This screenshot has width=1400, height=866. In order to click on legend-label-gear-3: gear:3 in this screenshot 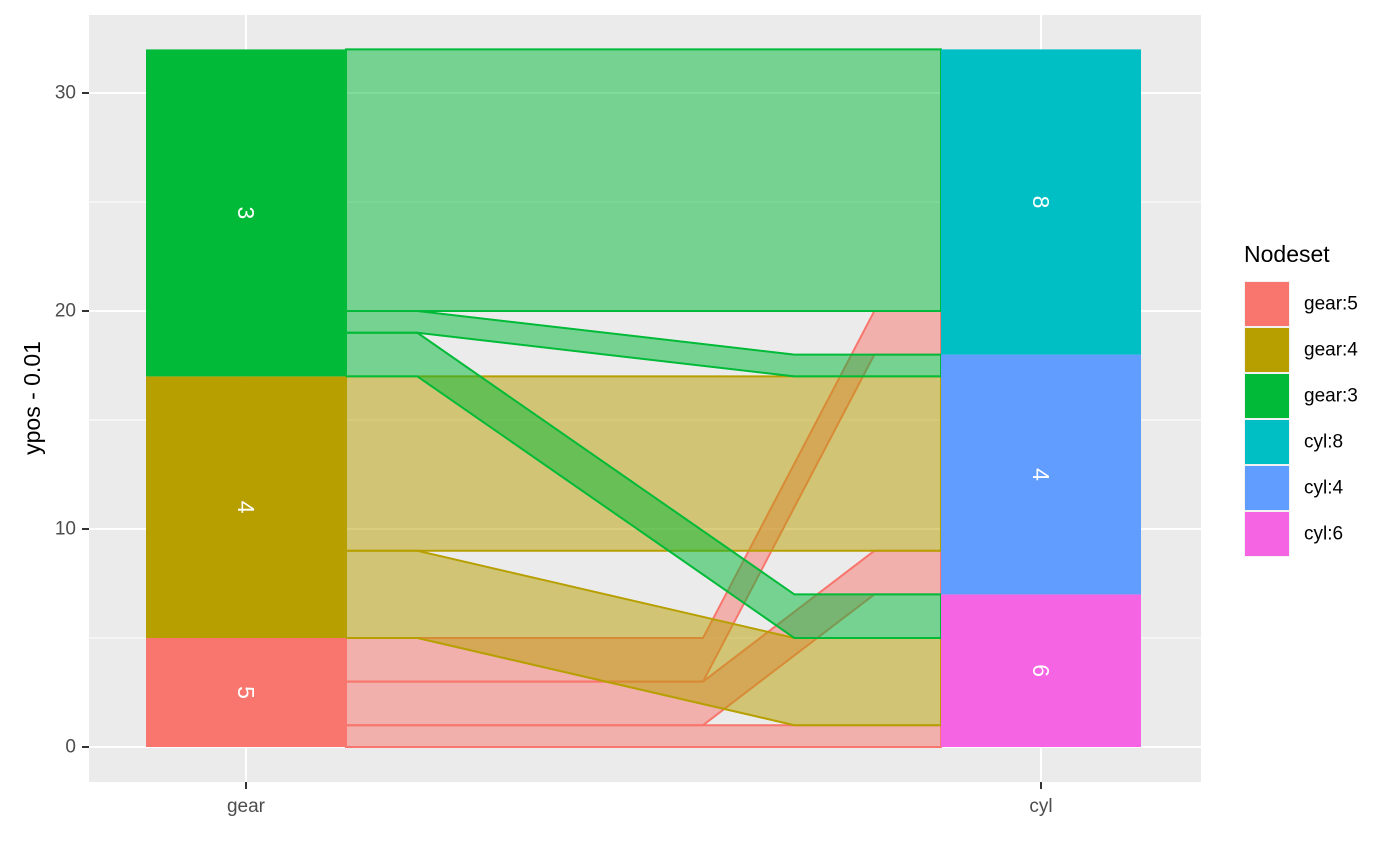, I will do `click(1331, 396)`.